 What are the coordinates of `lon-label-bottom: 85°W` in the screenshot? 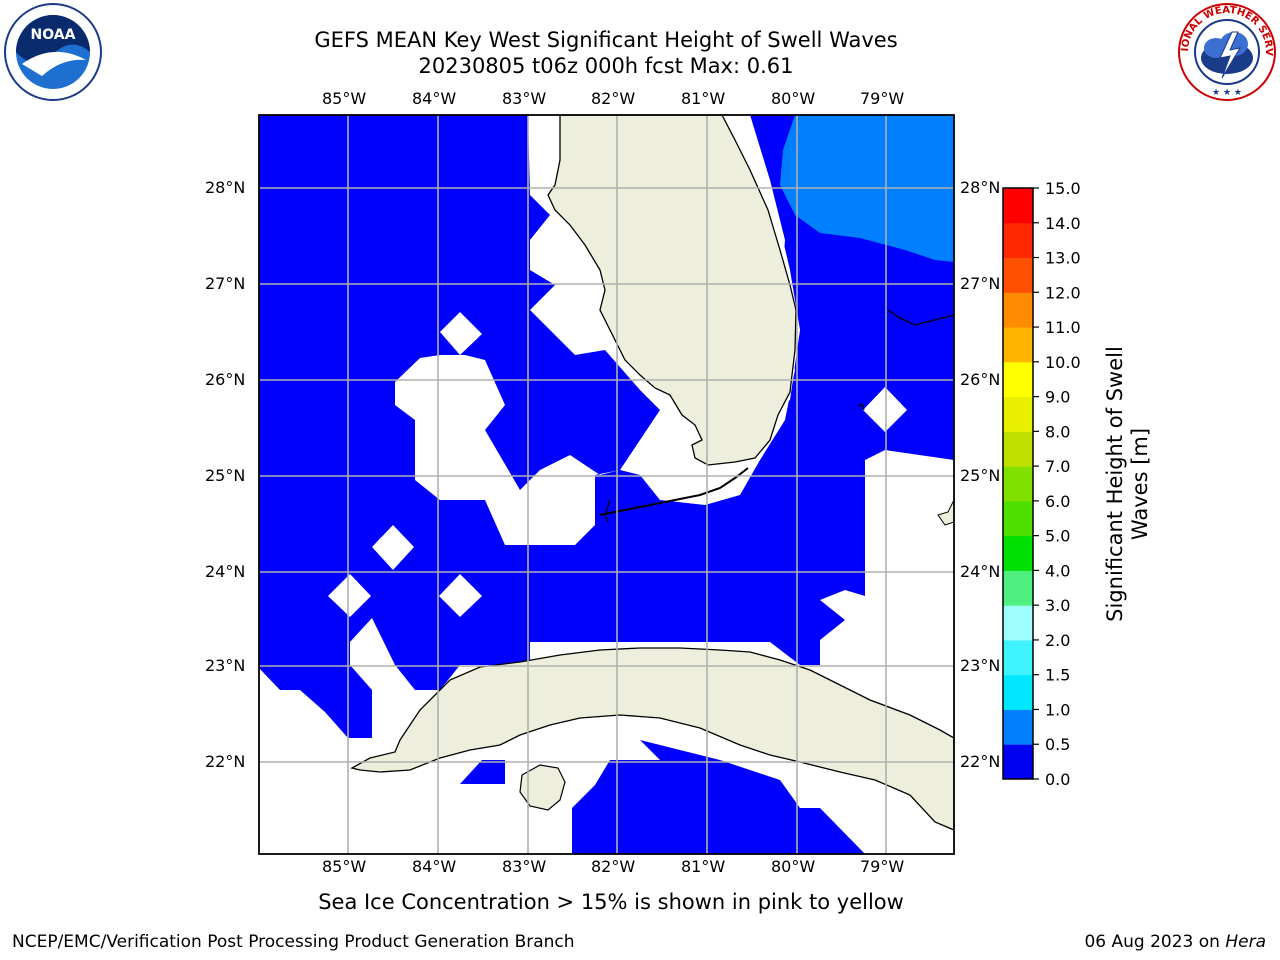 It's located at (344, 866).